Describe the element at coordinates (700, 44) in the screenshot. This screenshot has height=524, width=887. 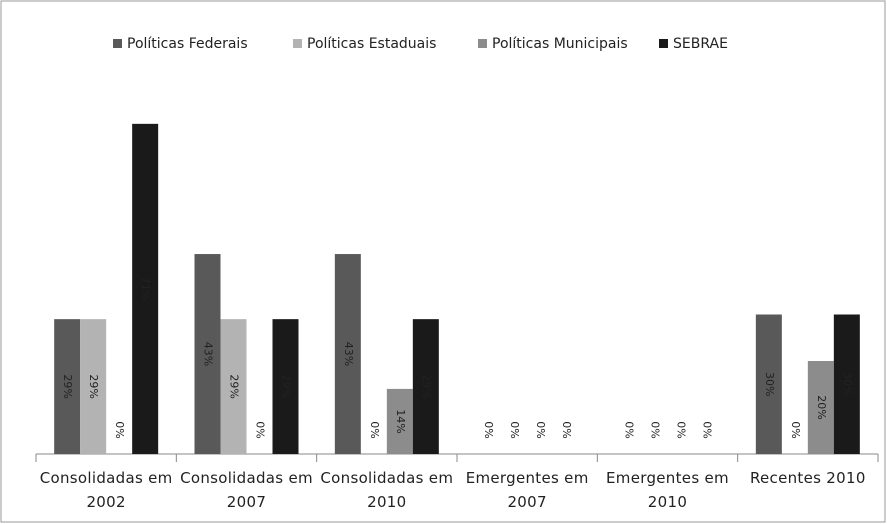
I see `legend-label: SEBRAE` at that location.